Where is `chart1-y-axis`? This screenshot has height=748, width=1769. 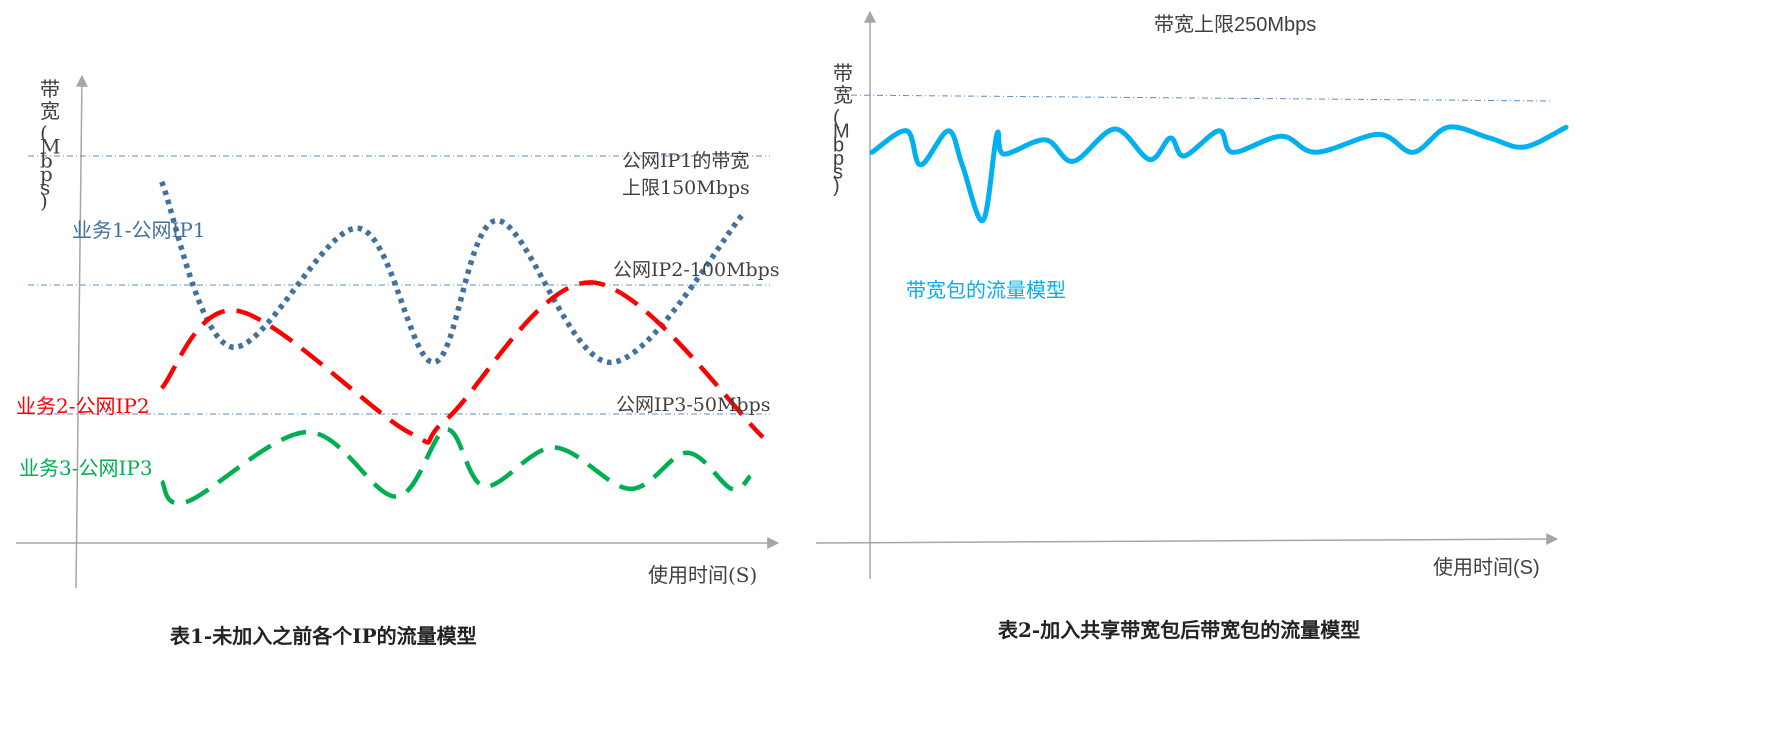 chart1-y-axis is located at coordinates (81, 331).